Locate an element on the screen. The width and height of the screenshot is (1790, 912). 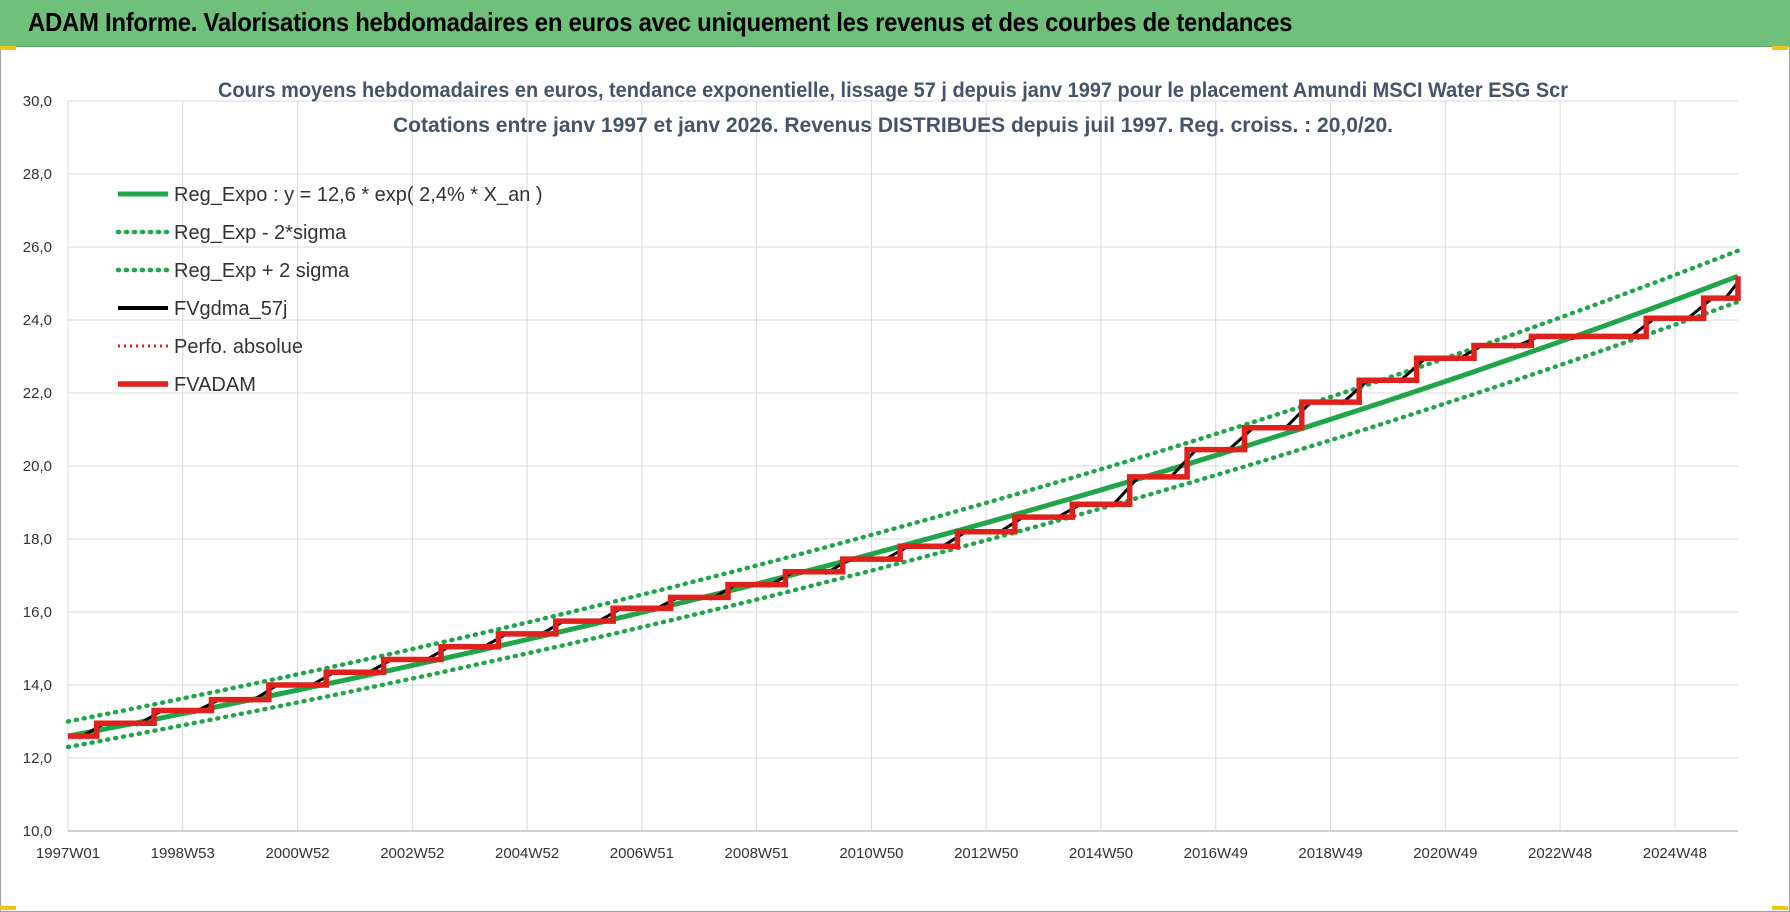
y-tick-label: 22,0 is located at coordinates (37, 393).